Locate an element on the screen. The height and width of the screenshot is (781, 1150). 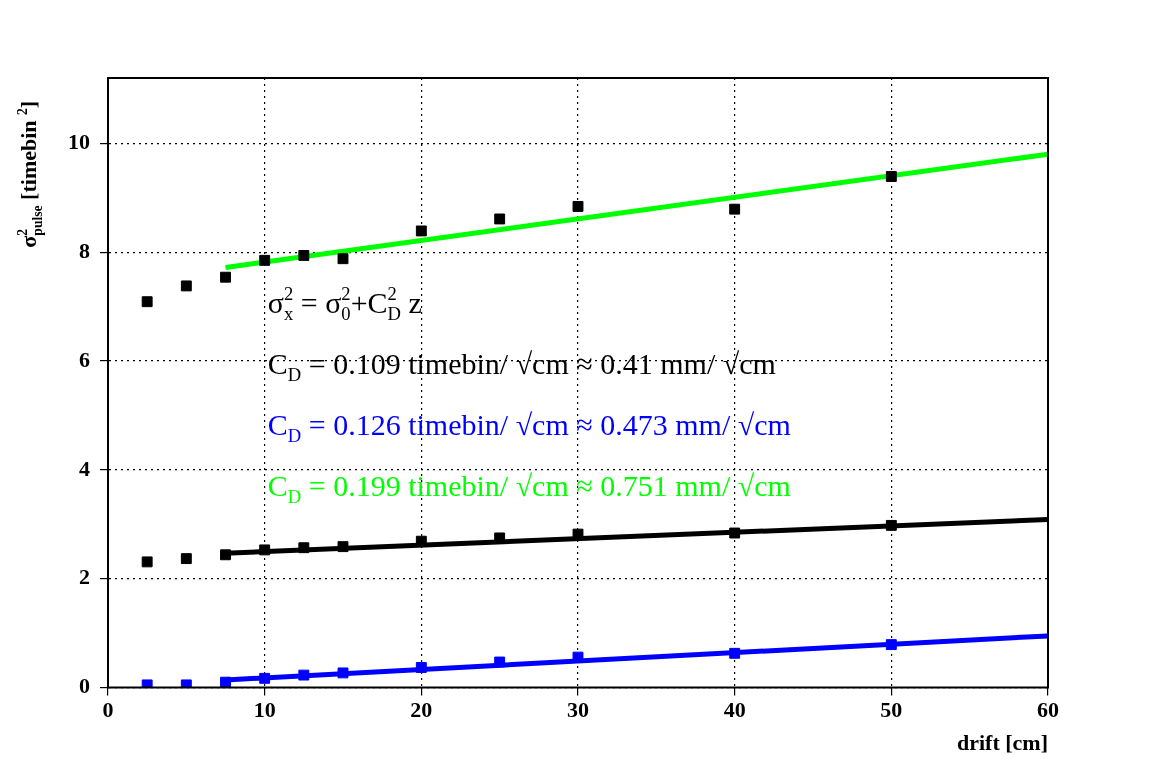
x-tick-label: 10 is located at coordinates (264, 710).